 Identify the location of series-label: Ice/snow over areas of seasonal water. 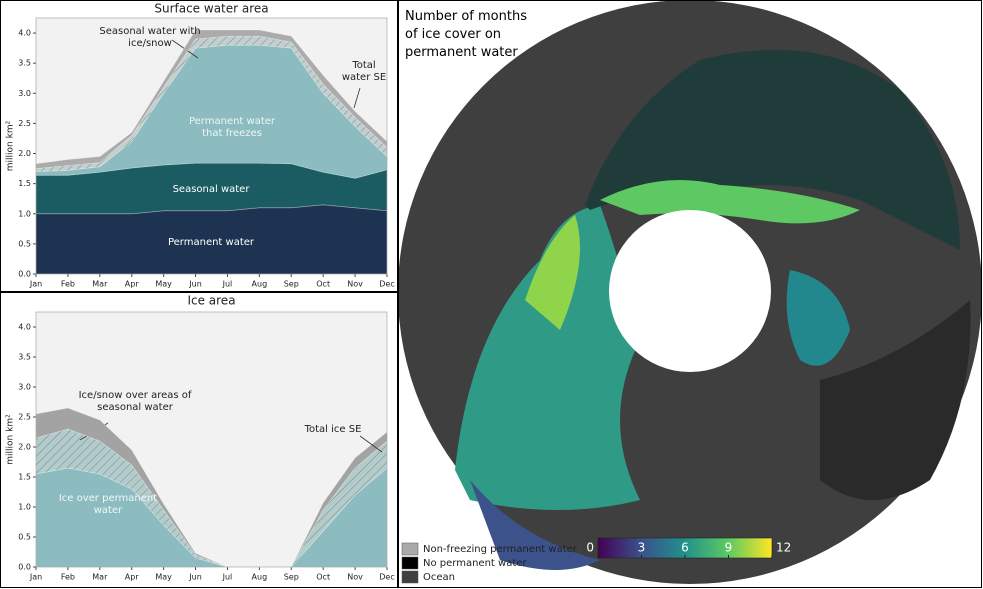
(135, 401).